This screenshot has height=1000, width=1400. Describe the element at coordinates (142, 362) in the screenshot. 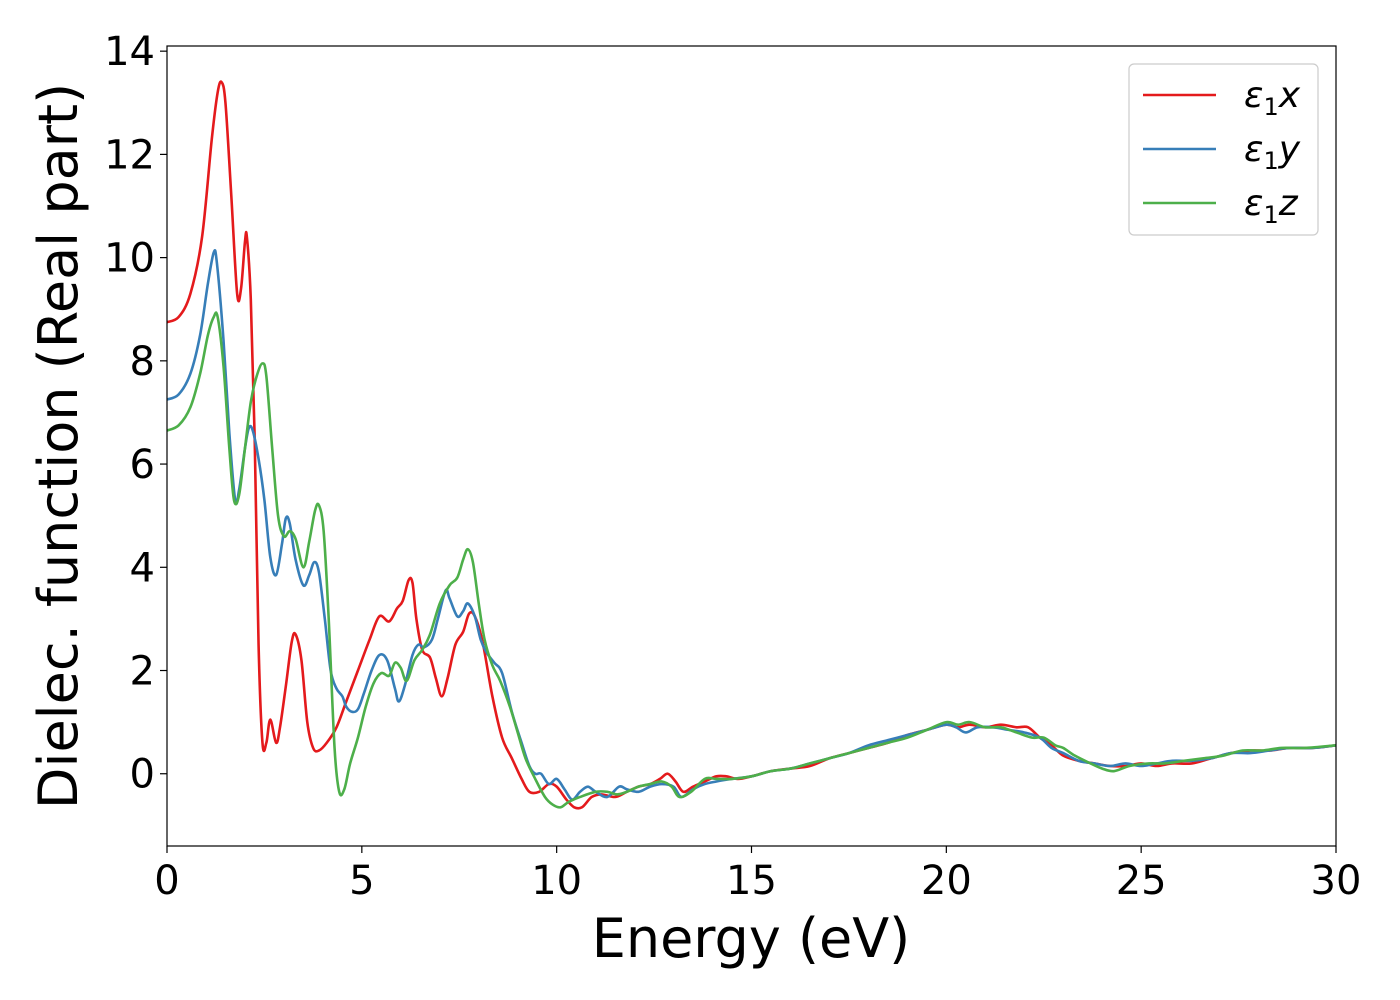

I see `y-tick-label: 8` at that location.